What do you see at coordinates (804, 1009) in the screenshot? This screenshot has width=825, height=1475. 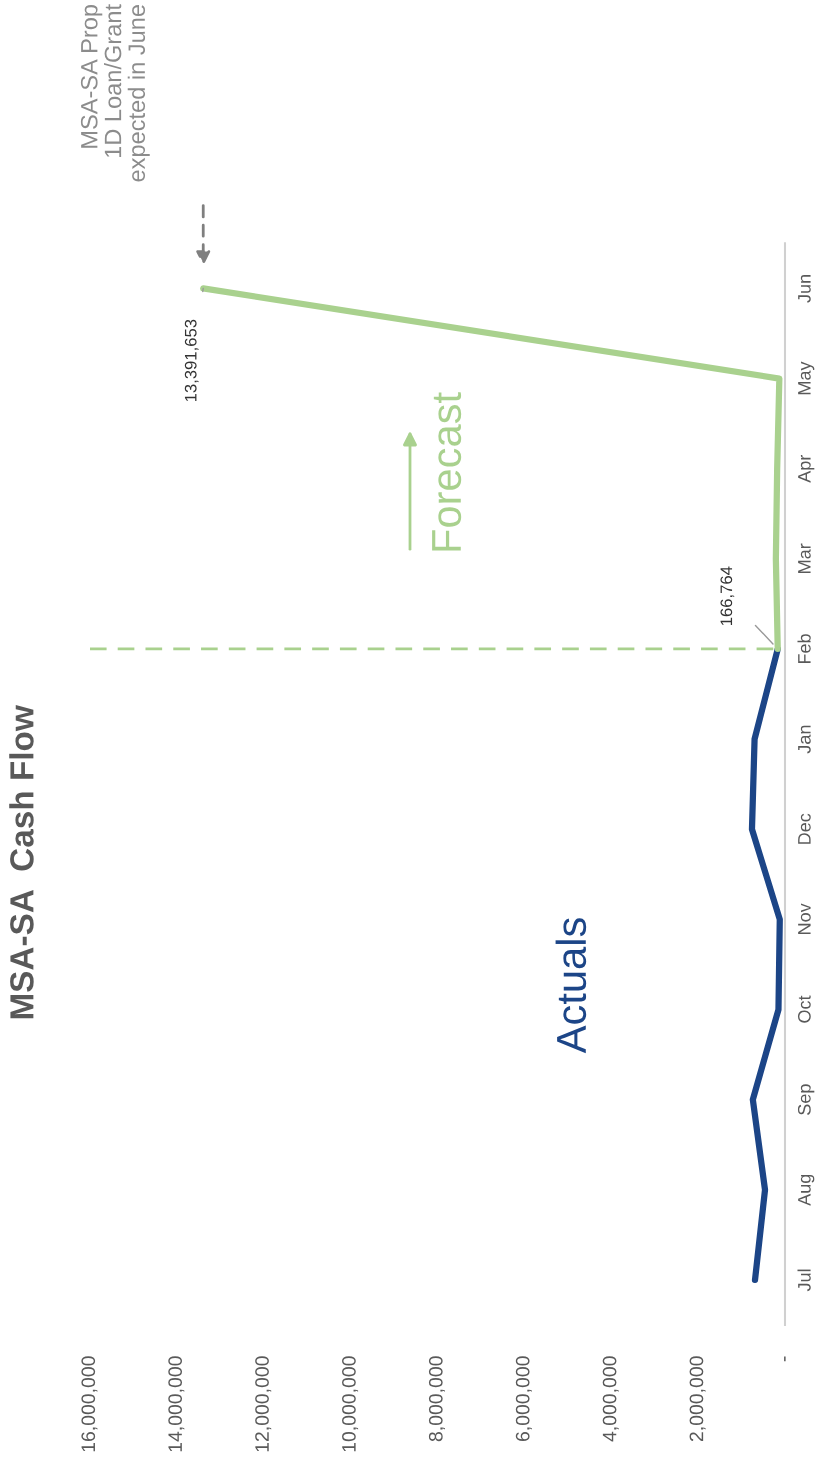 I see `y-tick-label: Oct` at bounding box center [804, 1009].